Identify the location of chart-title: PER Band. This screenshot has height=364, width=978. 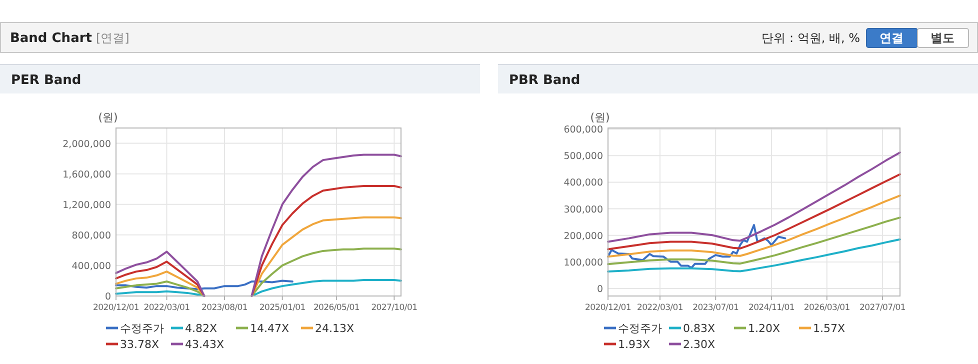
(46, 80).